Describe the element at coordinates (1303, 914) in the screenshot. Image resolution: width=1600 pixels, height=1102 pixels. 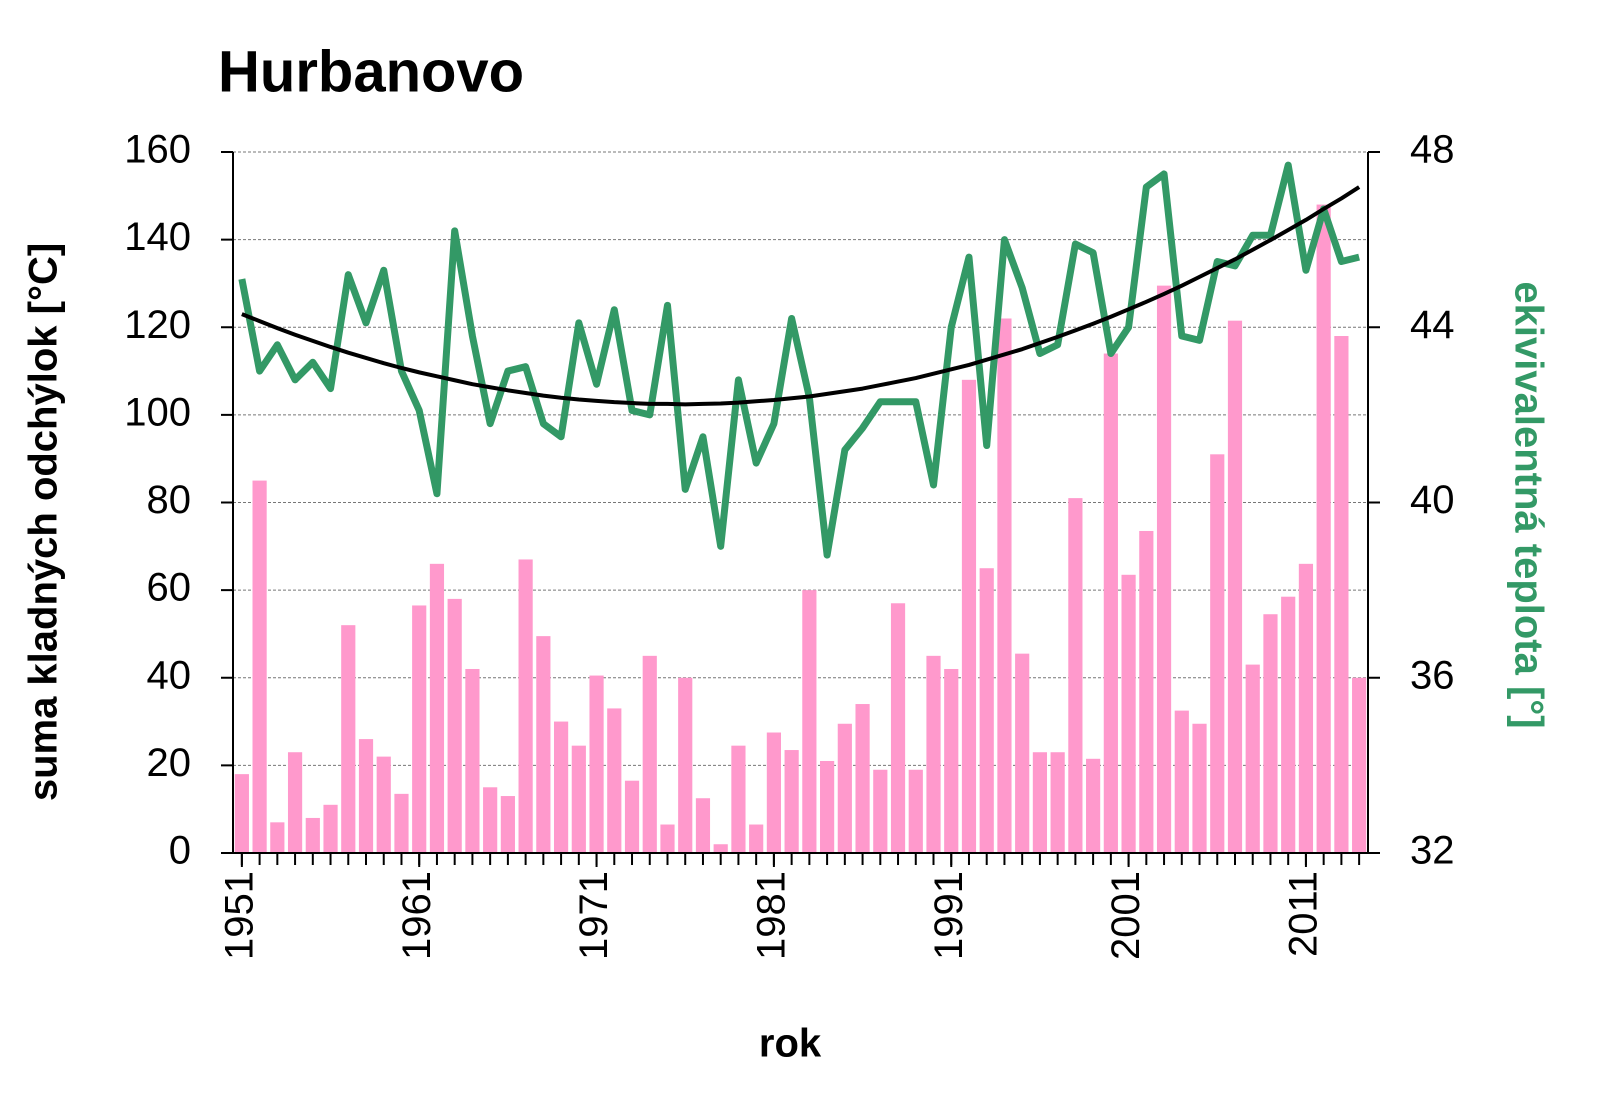
I see `x-tick-label: 2011` at that location.